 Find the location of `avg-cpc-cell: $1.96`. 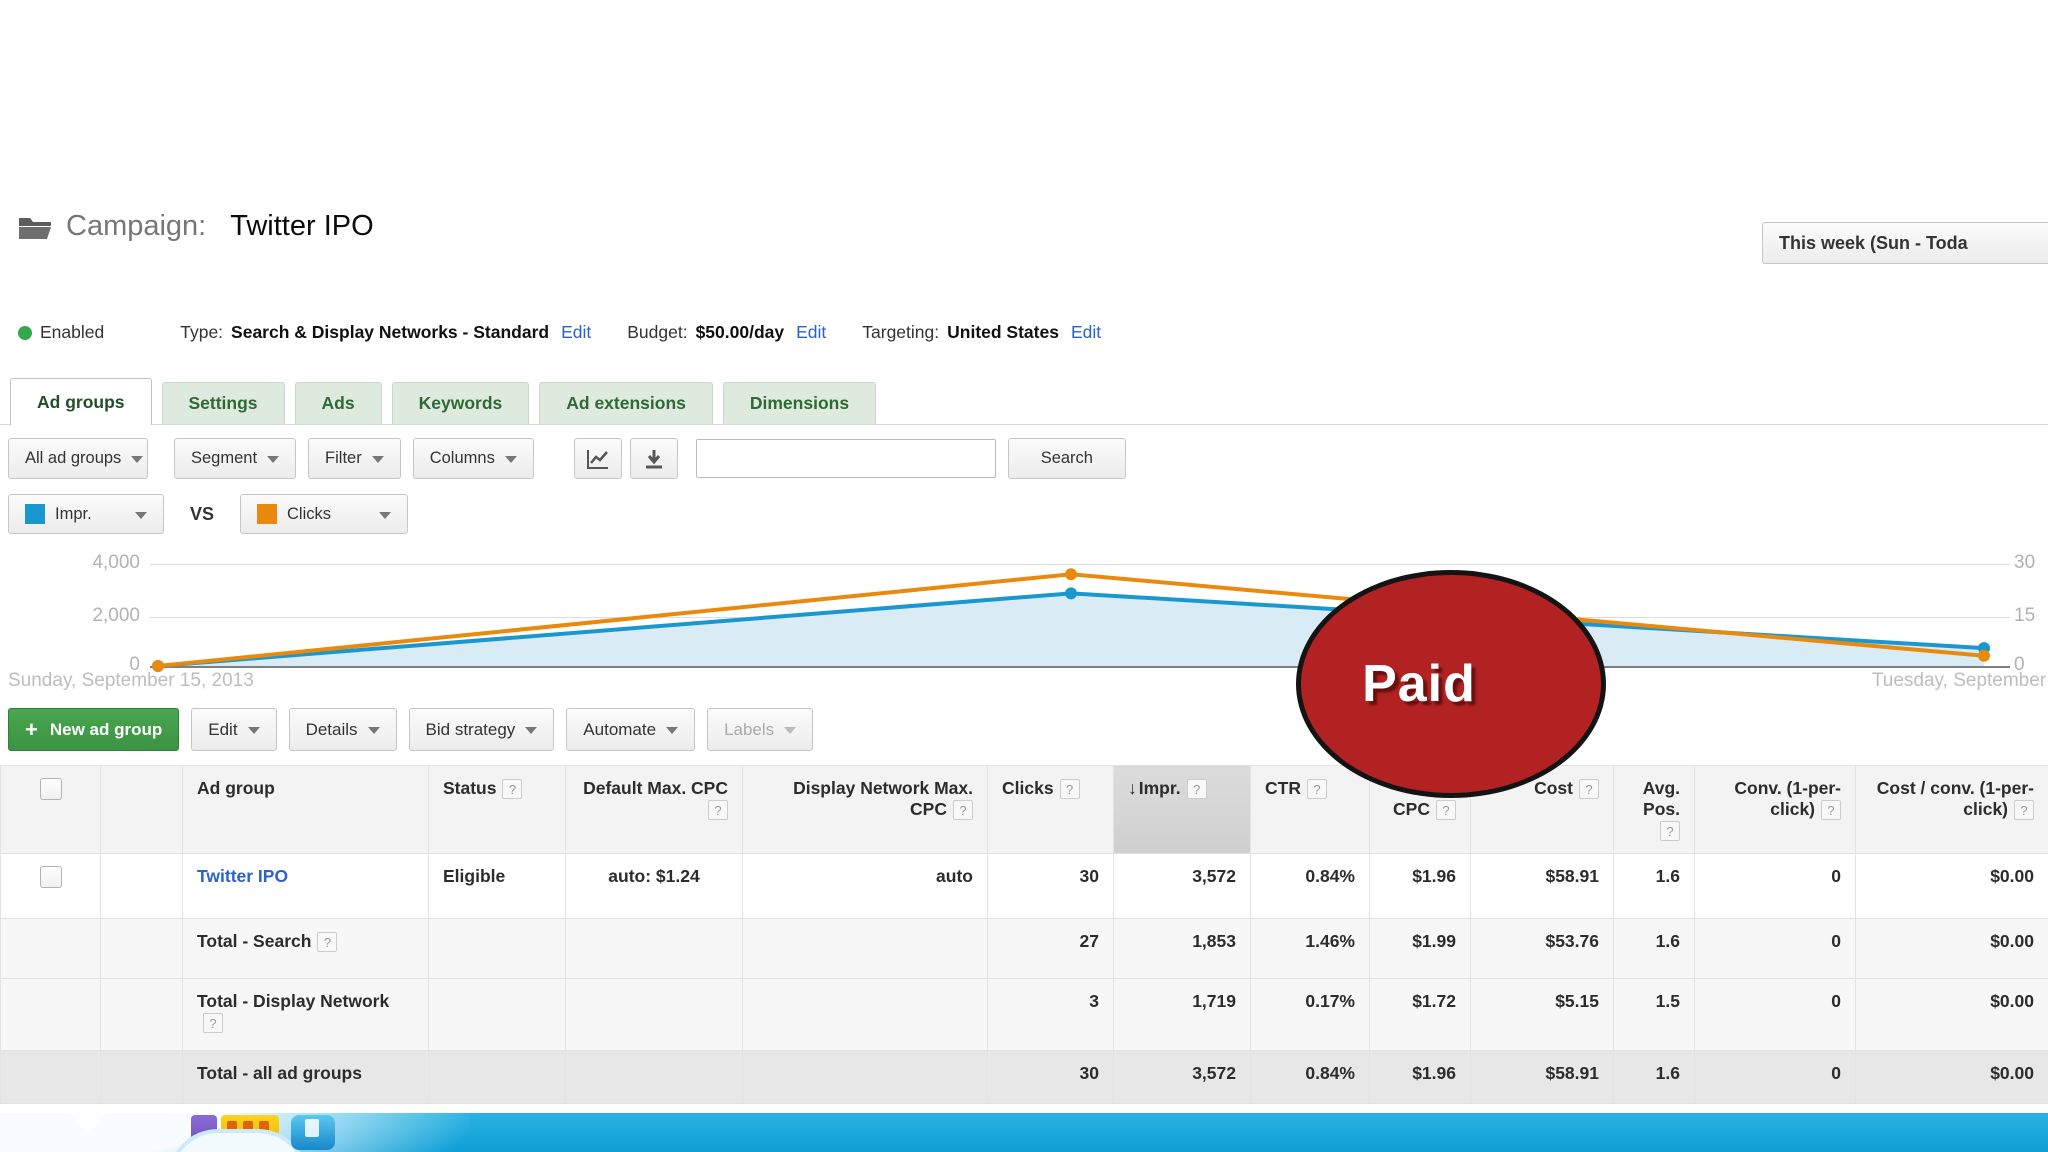

avg-cpc-cell: $1.96 is located at coordinates (1420, 1077).